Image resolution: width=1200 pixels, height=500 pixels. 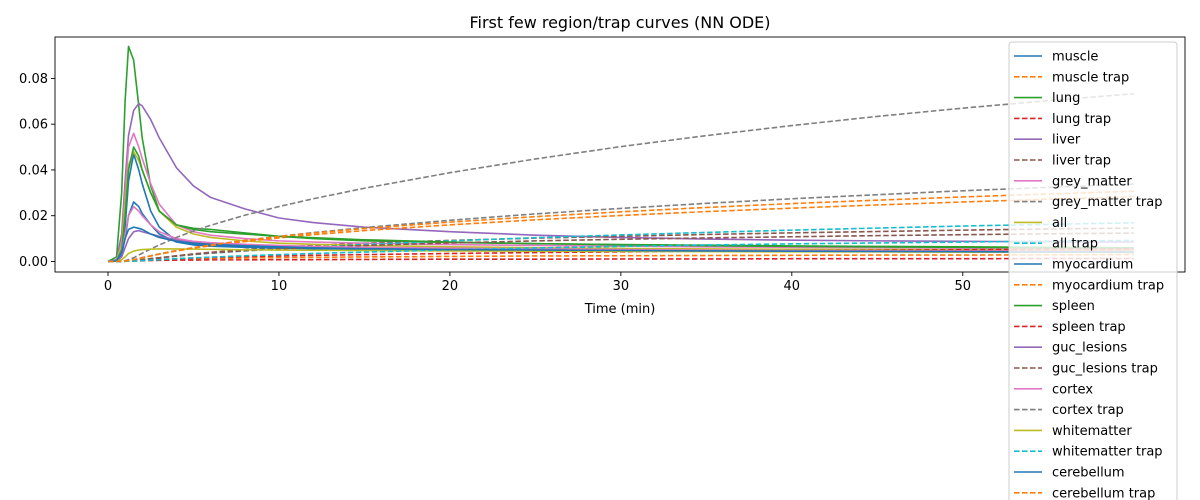 What do you see at coordinates (33, 79) in the screenshot?
I see `y-tick-label: 0.08` at bounding box center [33, 79].